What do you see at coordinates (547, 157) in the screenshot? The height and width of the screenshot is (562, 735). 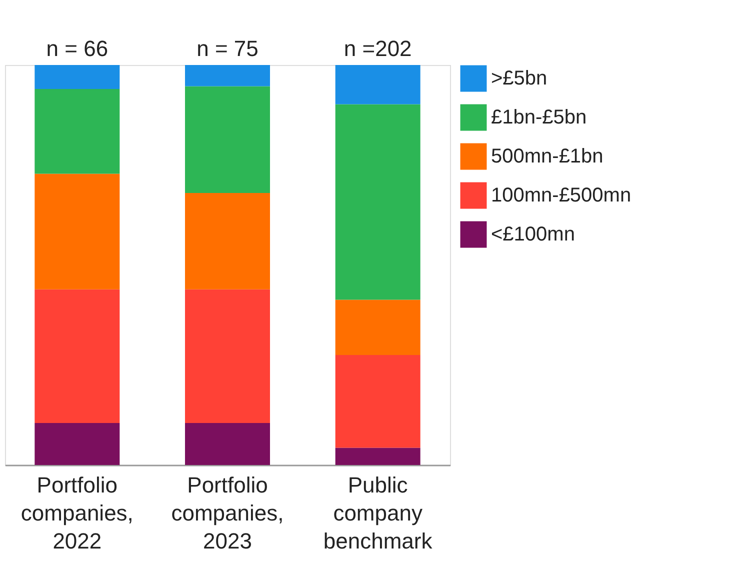 I see `legend-label: 500mn-£1bn` at bounding box center [547, 157].